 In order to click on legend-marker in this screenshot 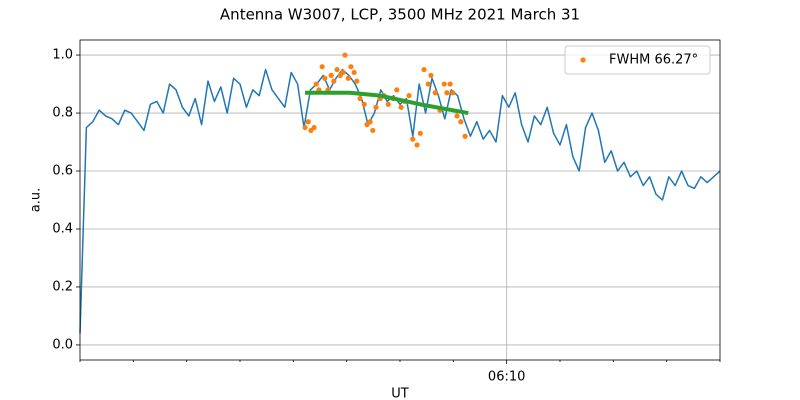, I will do `click(583, 60)`.